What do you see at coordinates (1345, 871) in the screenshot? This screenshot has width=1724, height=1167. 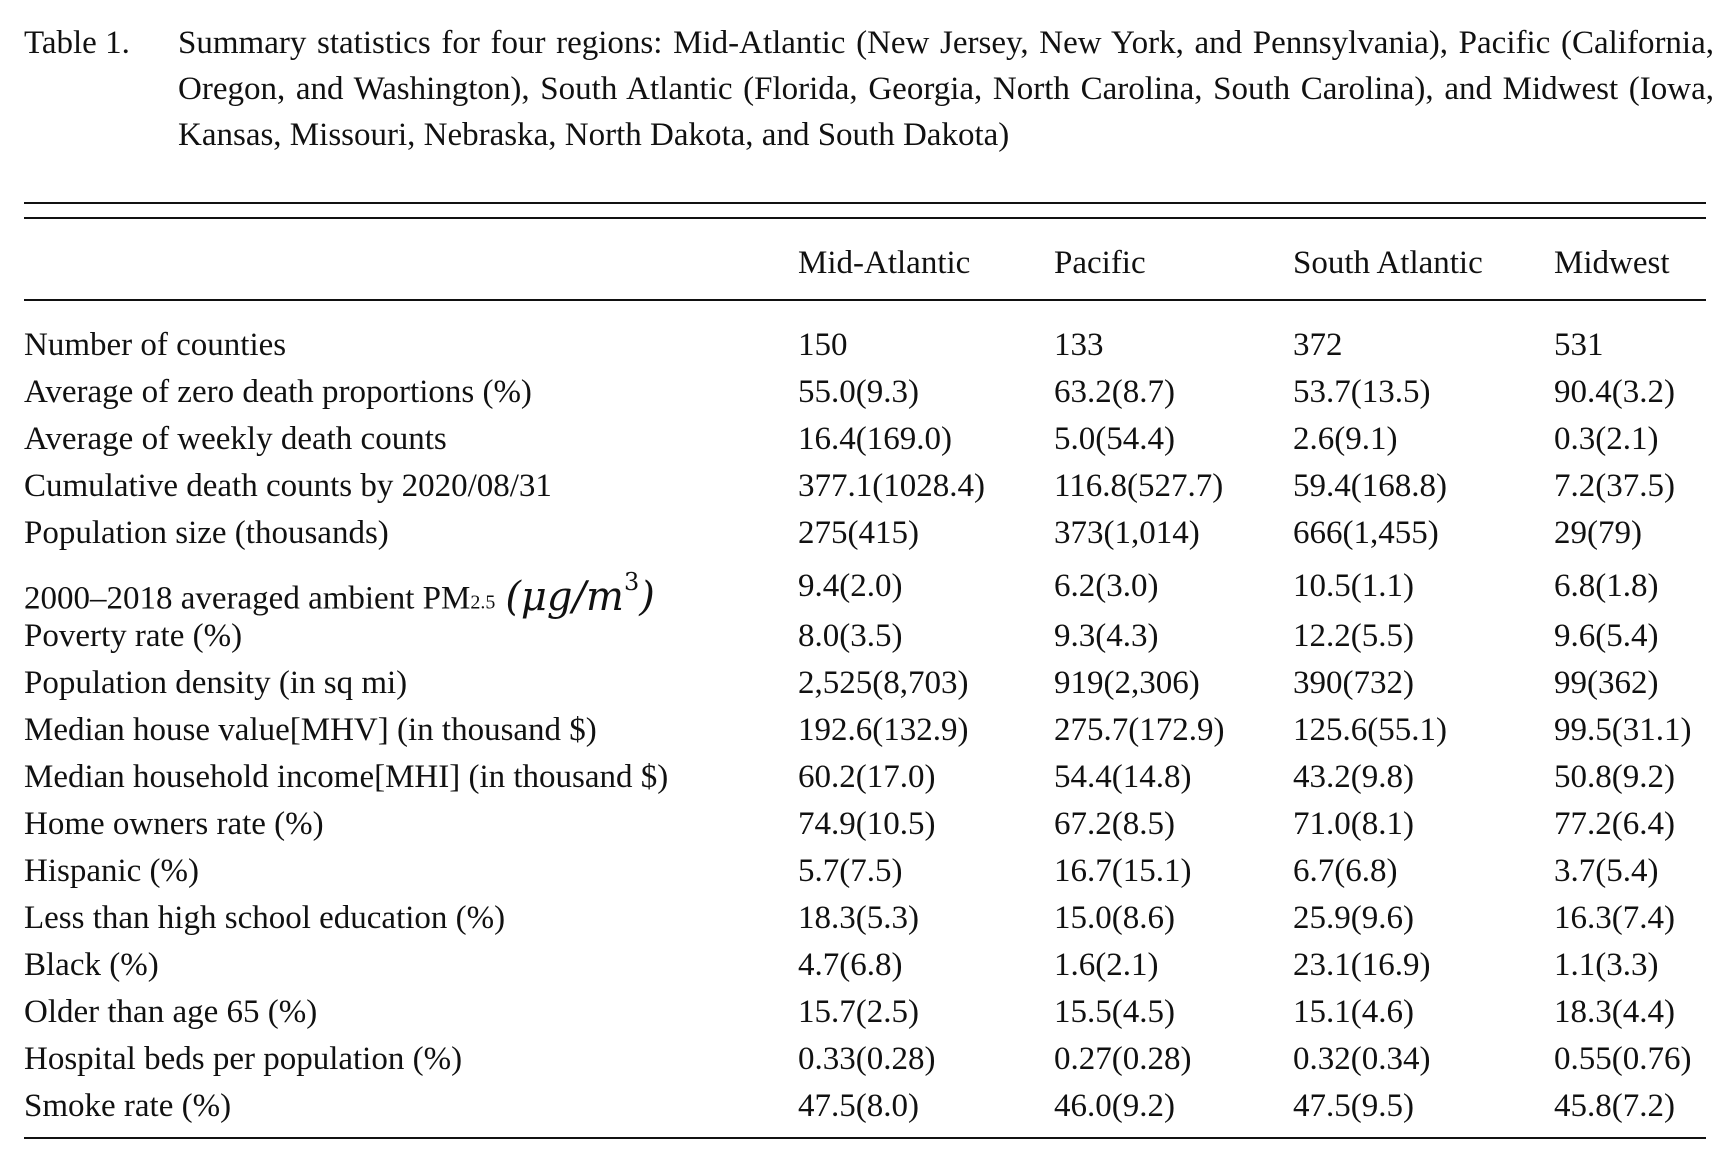 I see `cell-south-atlantic: 6.7(6.8)` at bounding box center [1345, 871].